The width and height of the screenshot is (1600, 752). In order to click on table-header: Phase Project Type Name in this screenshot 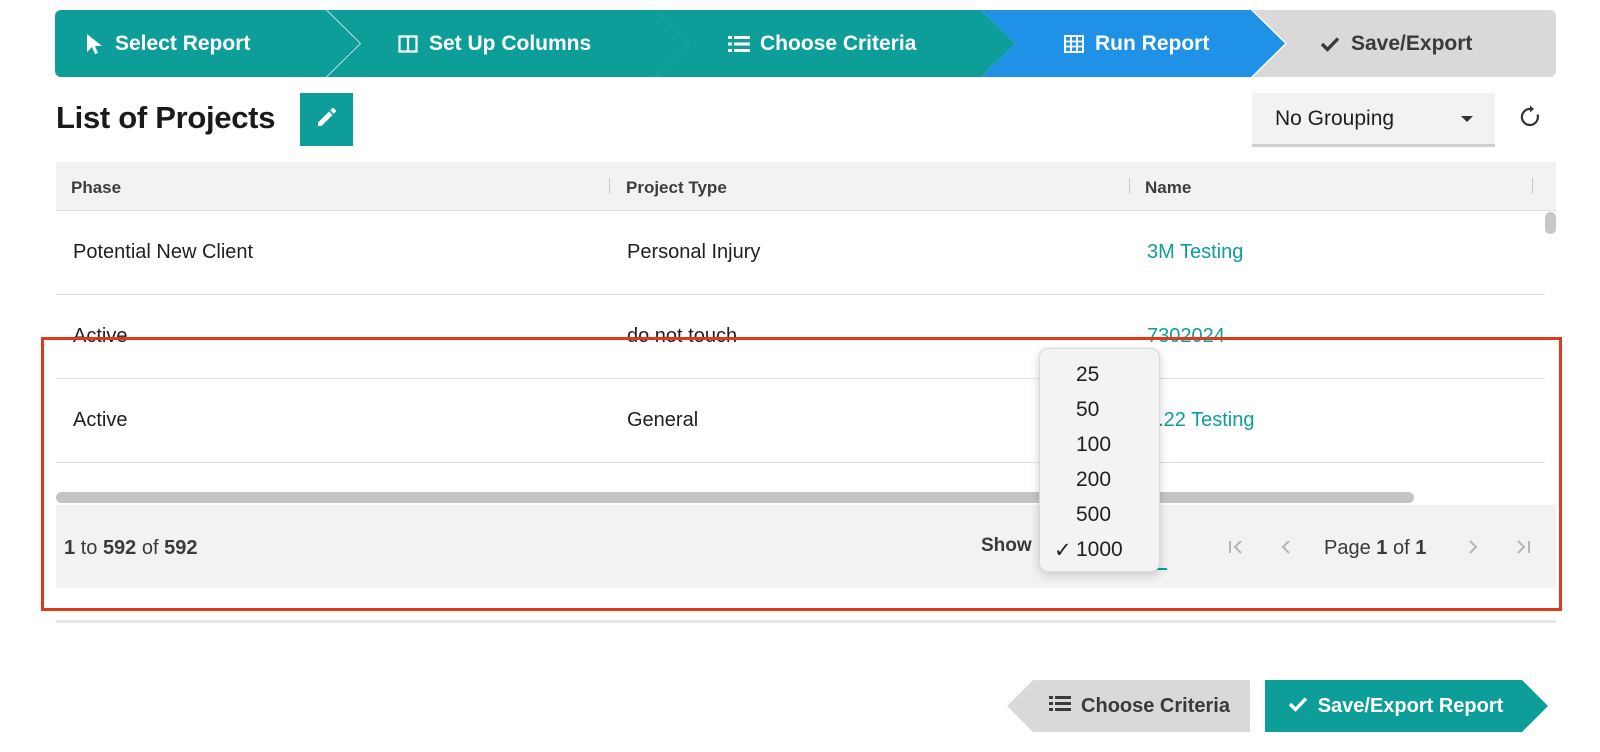, I will do `click(806, 186)`.